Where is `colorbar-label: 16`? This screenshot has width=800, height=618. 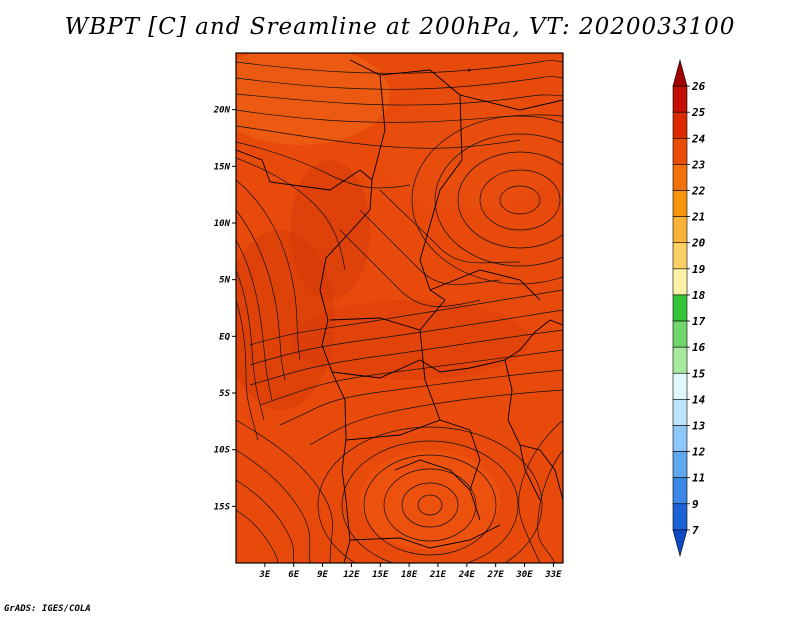 colorbar-label: 16 is located at coordinates (699, 347).